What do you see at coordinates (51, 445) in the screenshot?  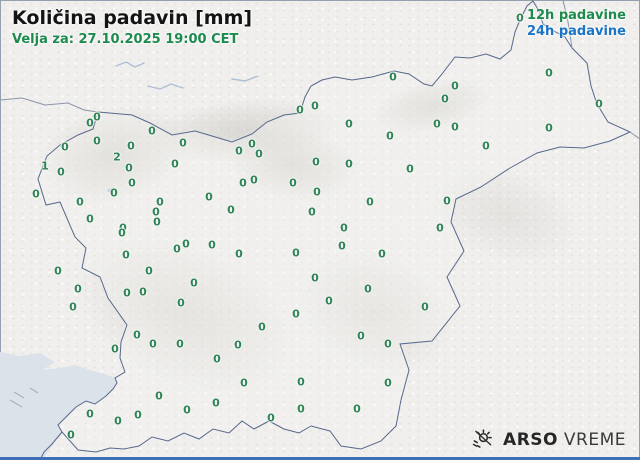 I see `croatia-coastline` at bounding box center [51, 445].